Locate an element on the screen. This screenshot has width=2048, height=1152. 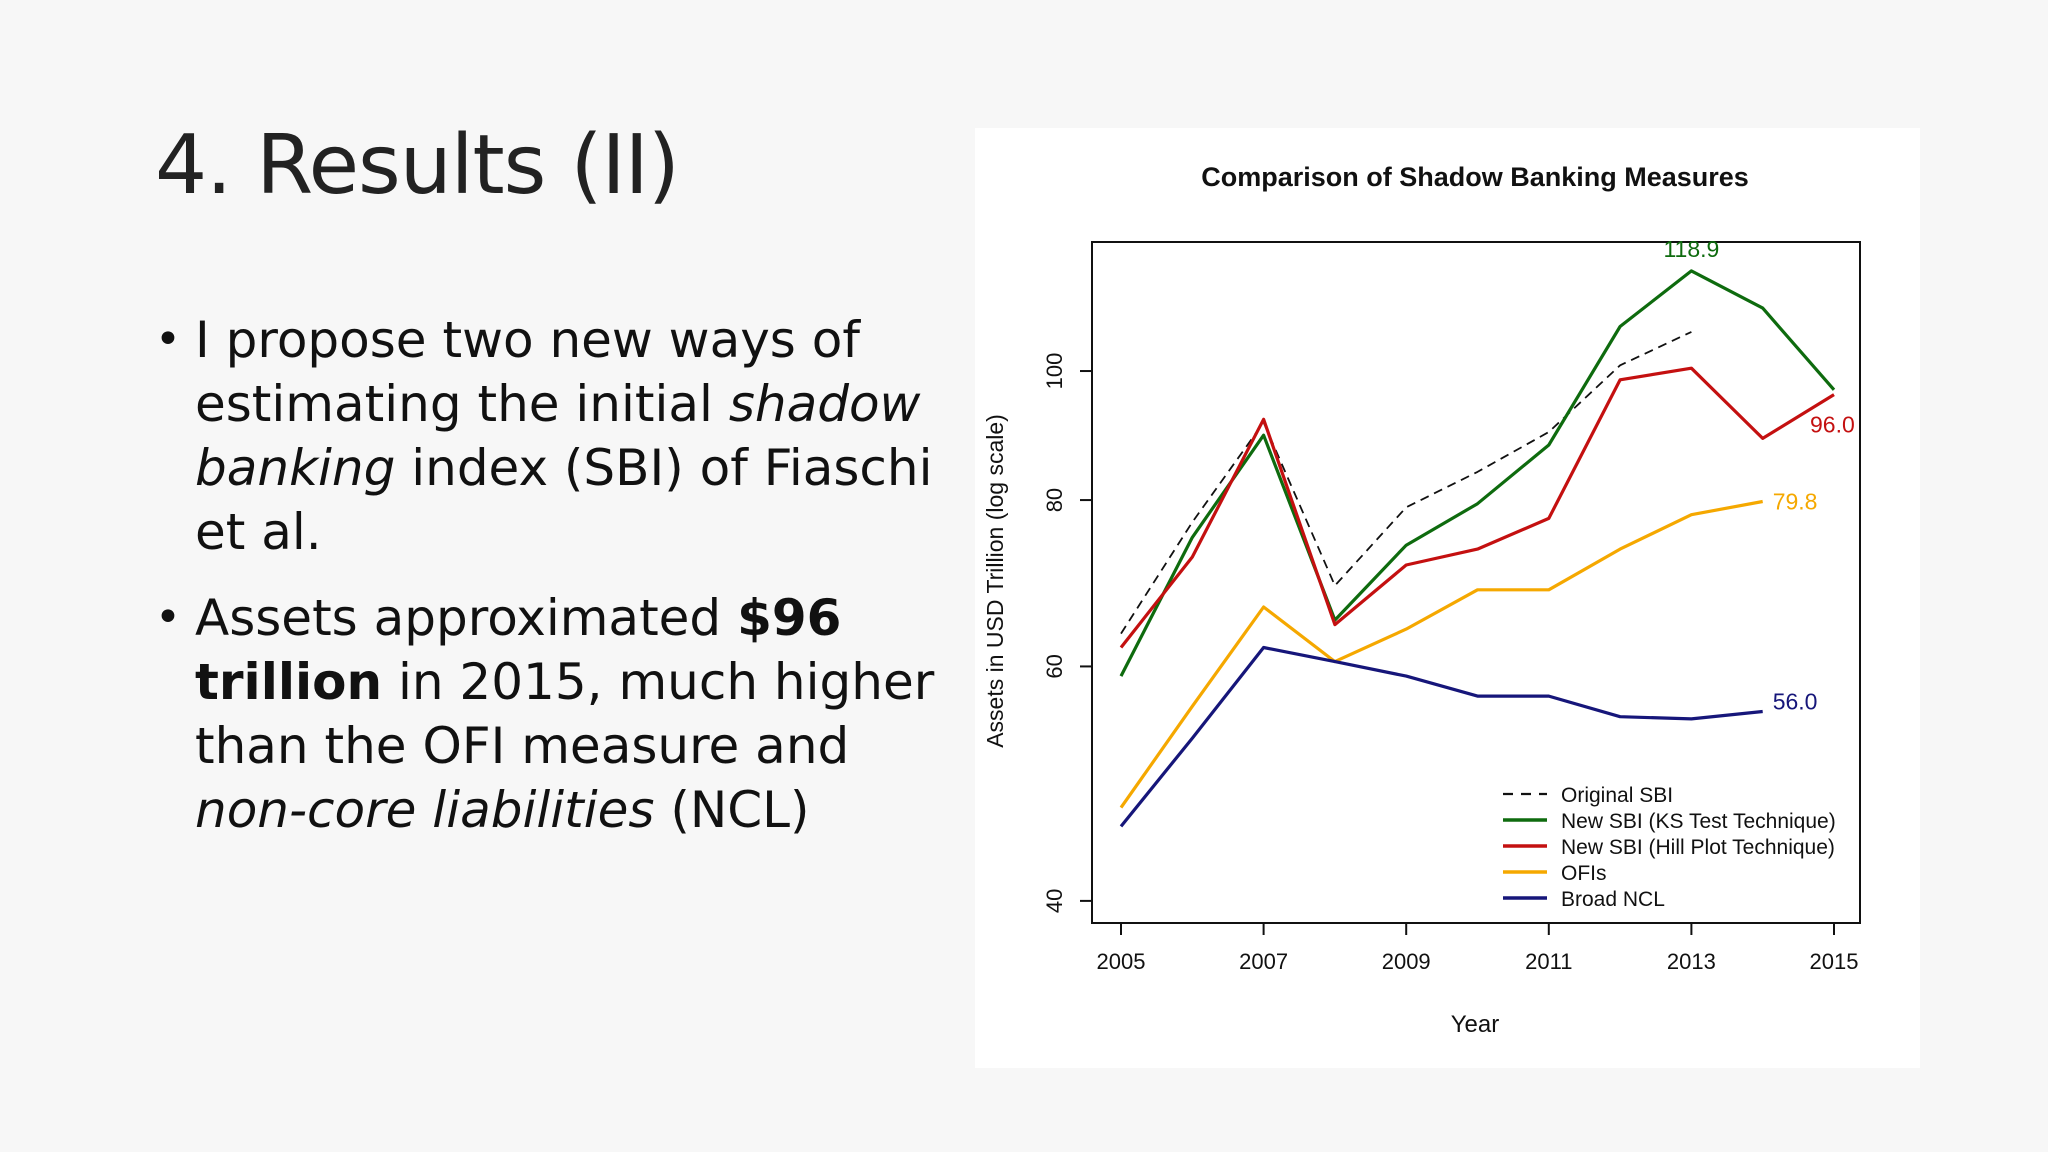
y-tick-label: 100 is located at coordinates (1054, 371).